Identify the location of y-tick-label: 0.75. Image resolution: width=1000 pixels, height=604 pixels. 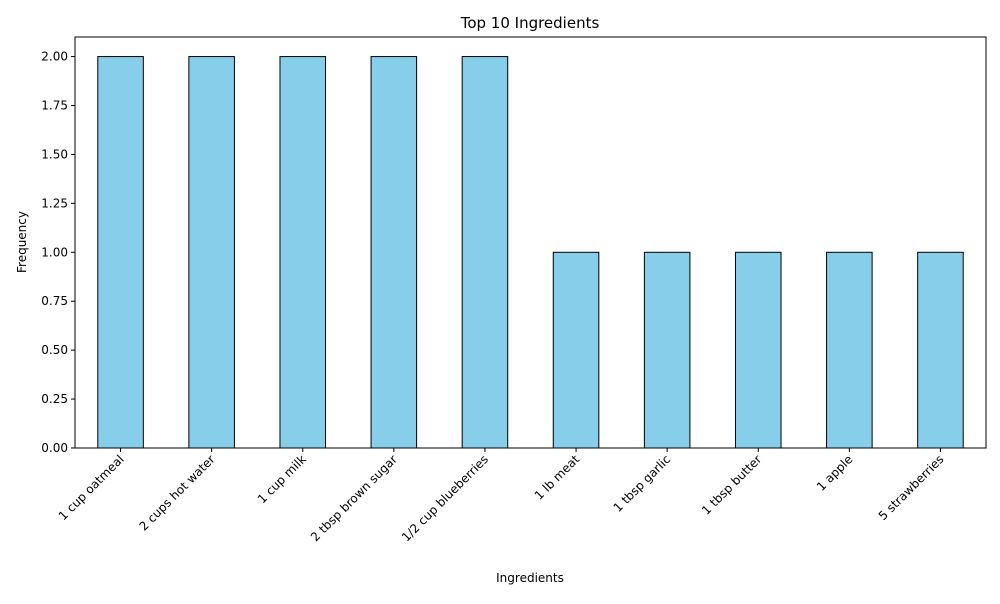
(54, 301).